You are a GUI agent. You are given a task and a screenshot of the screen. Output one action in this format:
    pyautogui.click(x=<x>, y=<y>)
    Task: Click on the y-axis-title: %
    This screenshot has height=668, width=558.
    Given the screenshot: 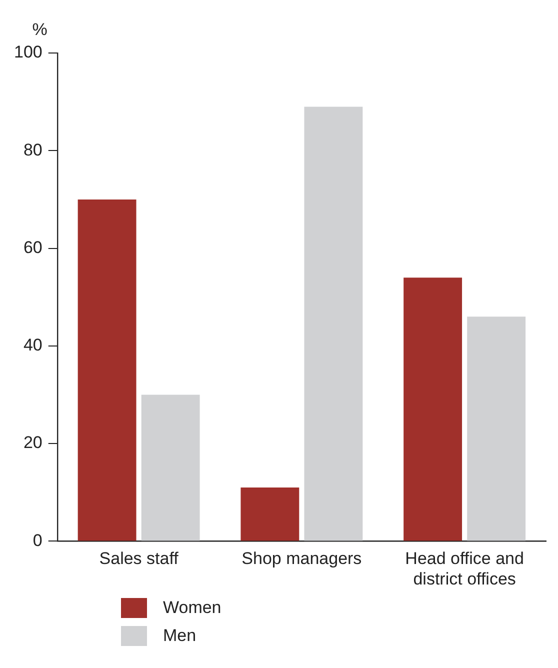 What is the action you would take?
    pyautogui.click(x=40, y=30)
    